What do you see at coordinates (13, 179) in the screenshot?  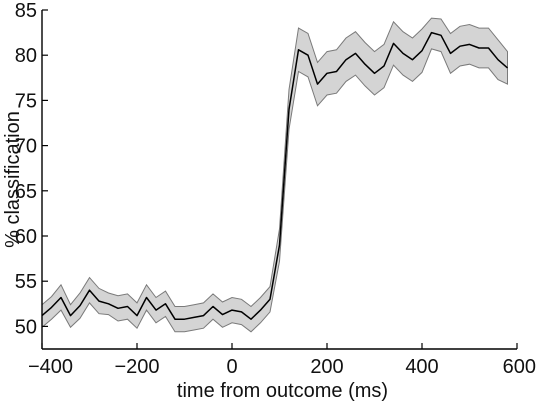 I see `y-axis-title: % classification` at bounding box center [13, 179].